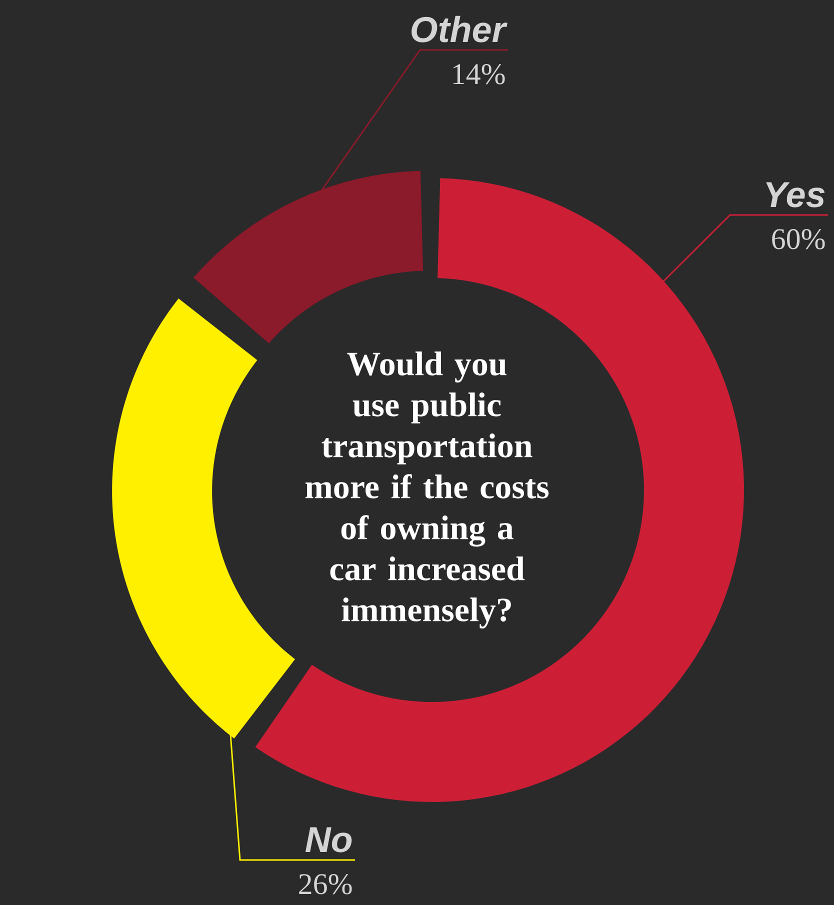  Describe the element at coordinates (460, 29) in the screenshot. I see `slice-label: Other` at that location.